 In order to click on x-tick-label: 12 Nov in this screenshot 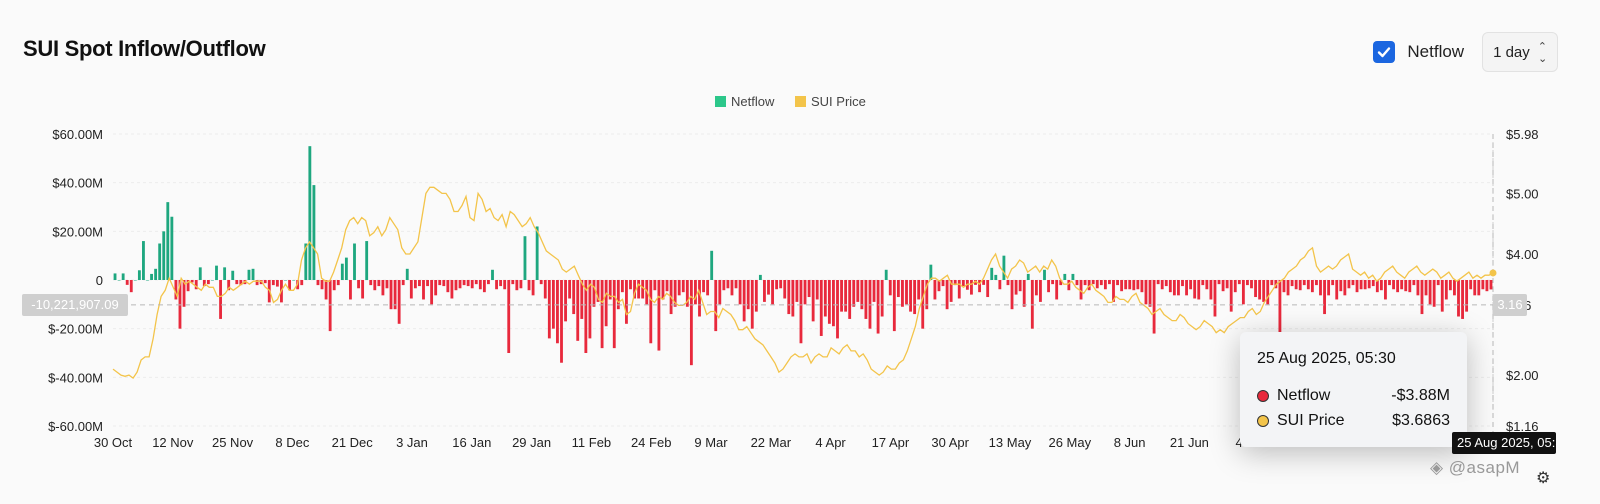, I will do `click(173, 442)`.